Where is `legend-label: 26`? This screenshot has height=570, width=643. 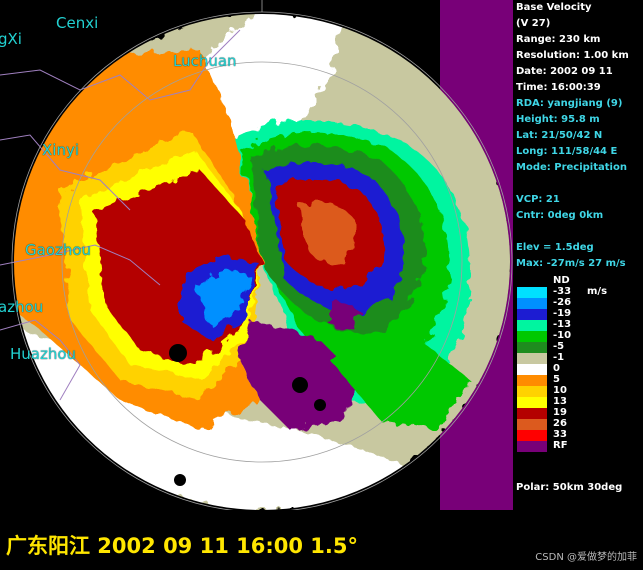 legend-label: 26 is located at coordinates (560, 423).